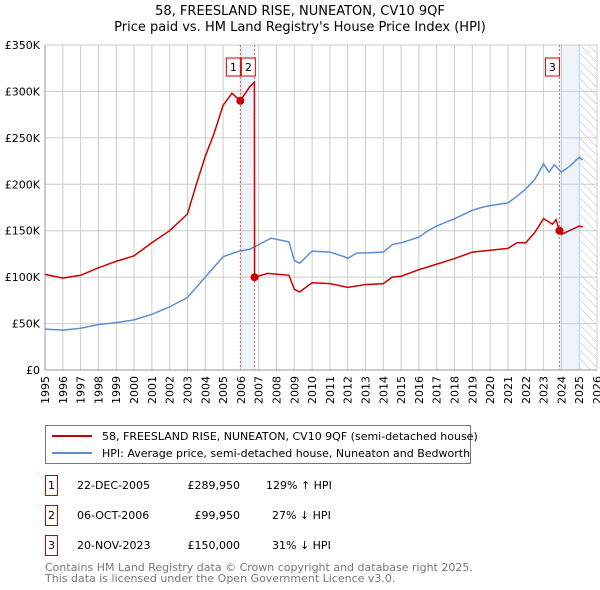 The width and height of the screenshot is (600, 590). I want to click on blue-line-swatch, so click(72, 453).